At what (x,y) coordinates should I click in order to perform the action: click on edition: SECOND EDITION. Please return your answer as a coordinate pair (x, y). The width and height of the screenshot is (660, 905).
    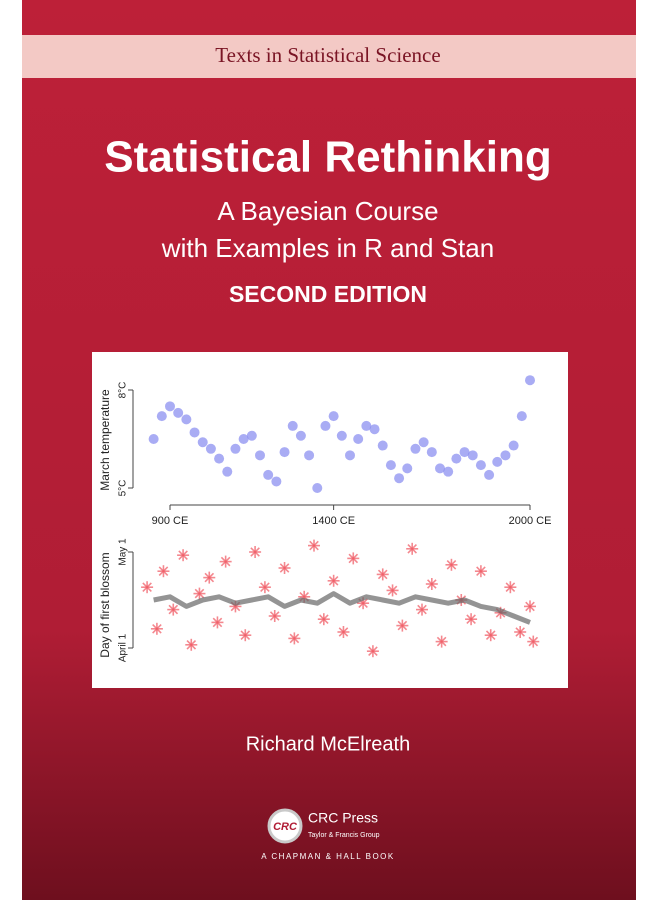
    Looking at the image, I should click on (328, 294).